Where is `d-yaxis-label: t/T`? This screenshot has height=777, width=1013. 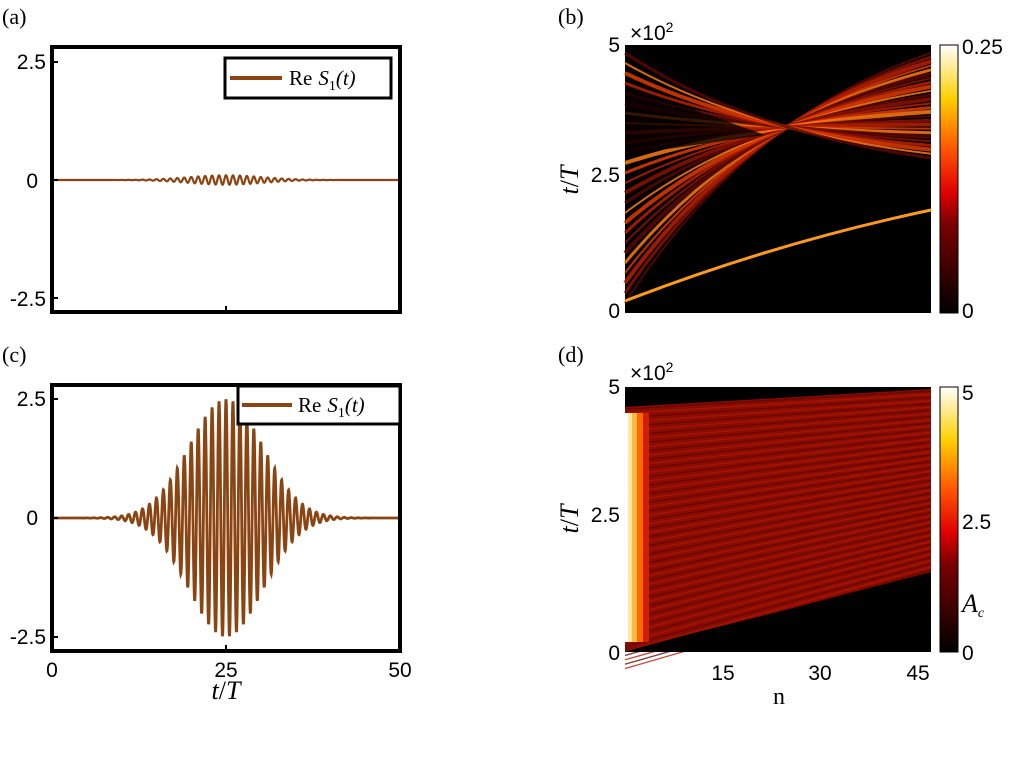 d-yaxis-label: t/T is located at coordinates (569, 518).